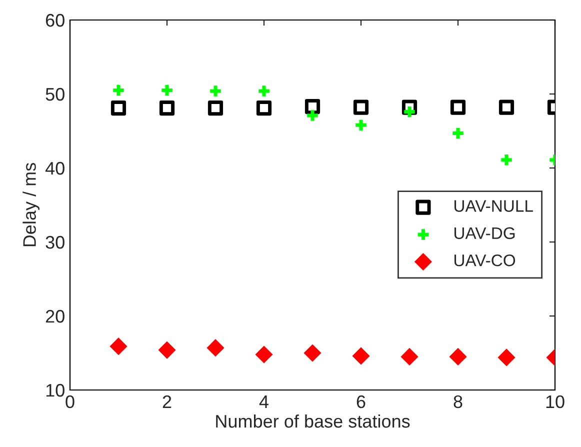 Image resolution: width=581 pixels, height=447 pixels. Describe the element at coordinates (493, 206) in the screenshot. I see `legend-label: UAV-NULL` at that location.